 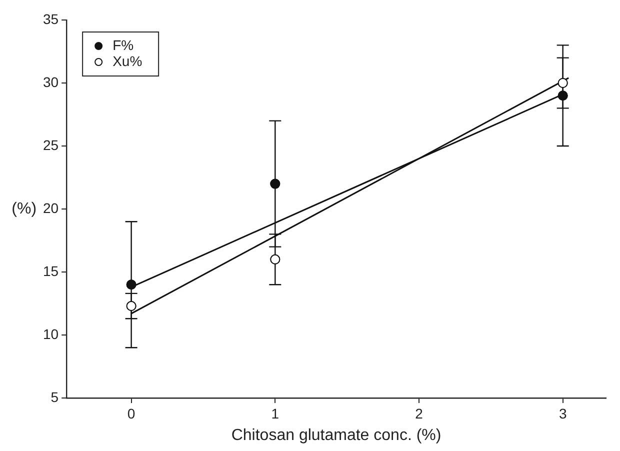 What do you see at coordinates (336, 435) in the screenshot?
I see `x-axis-title: Chitosan glutamate conc. (%)` at bounding box center [336, 435].